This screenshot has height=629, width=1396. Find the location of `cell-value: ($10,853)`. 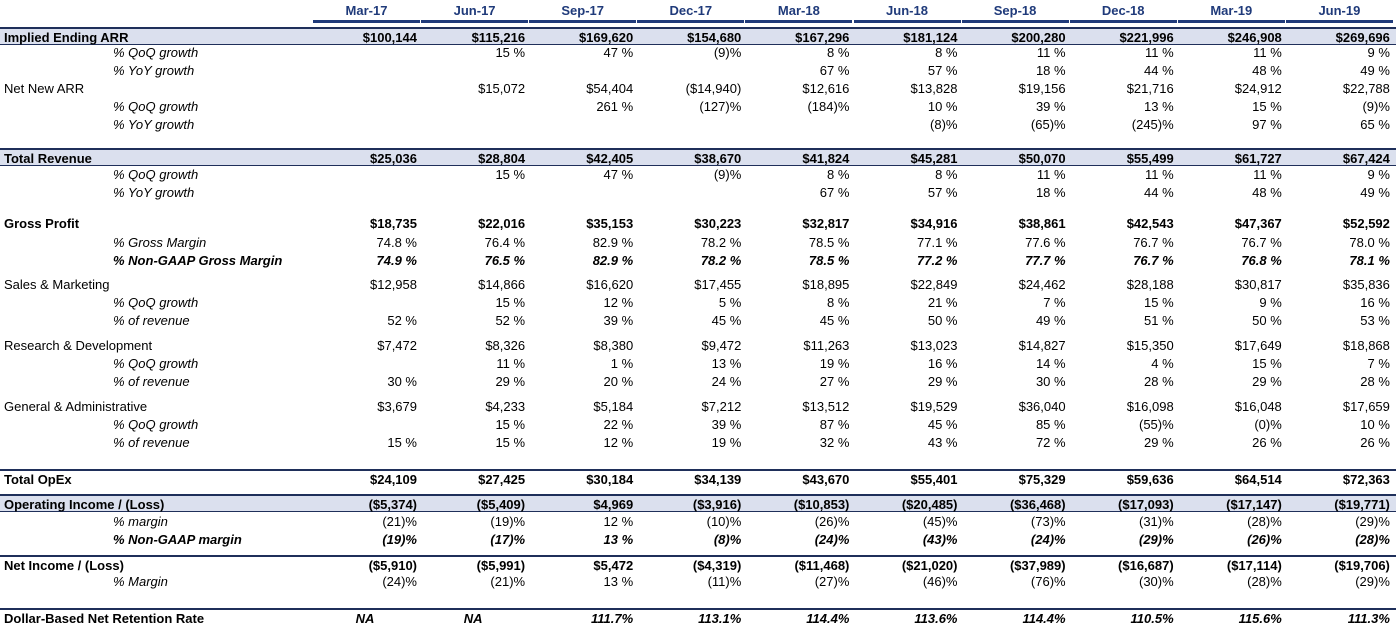

cell-value: ($10,853) is located at coordinates (821, 504).